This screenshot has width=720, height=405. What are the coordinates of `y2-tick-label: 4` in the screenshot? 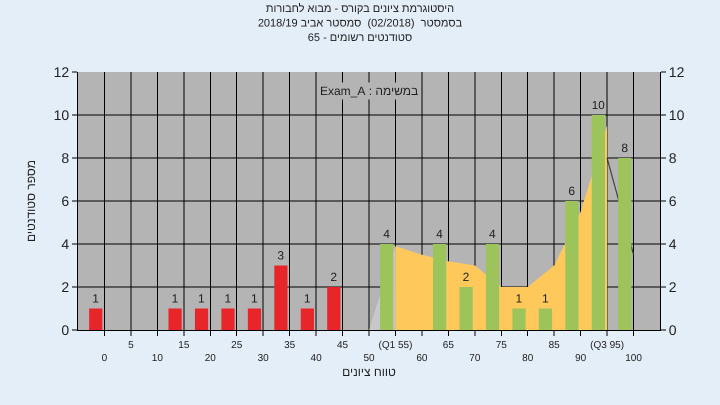 It's located at (672, 244).